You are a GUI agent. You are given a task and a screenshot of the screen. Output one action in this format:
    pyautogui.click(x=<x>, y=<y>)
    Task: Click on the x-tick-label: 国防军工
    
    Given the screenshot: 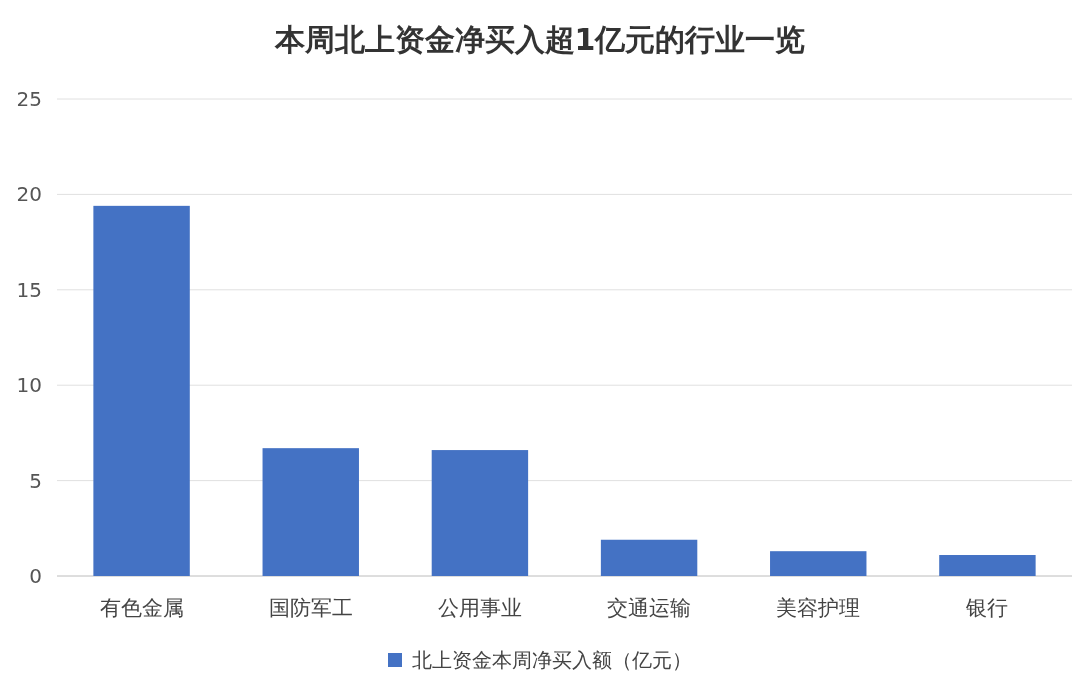 What is the action you would take?
    pyautogui.click(x=310, y=608)
    